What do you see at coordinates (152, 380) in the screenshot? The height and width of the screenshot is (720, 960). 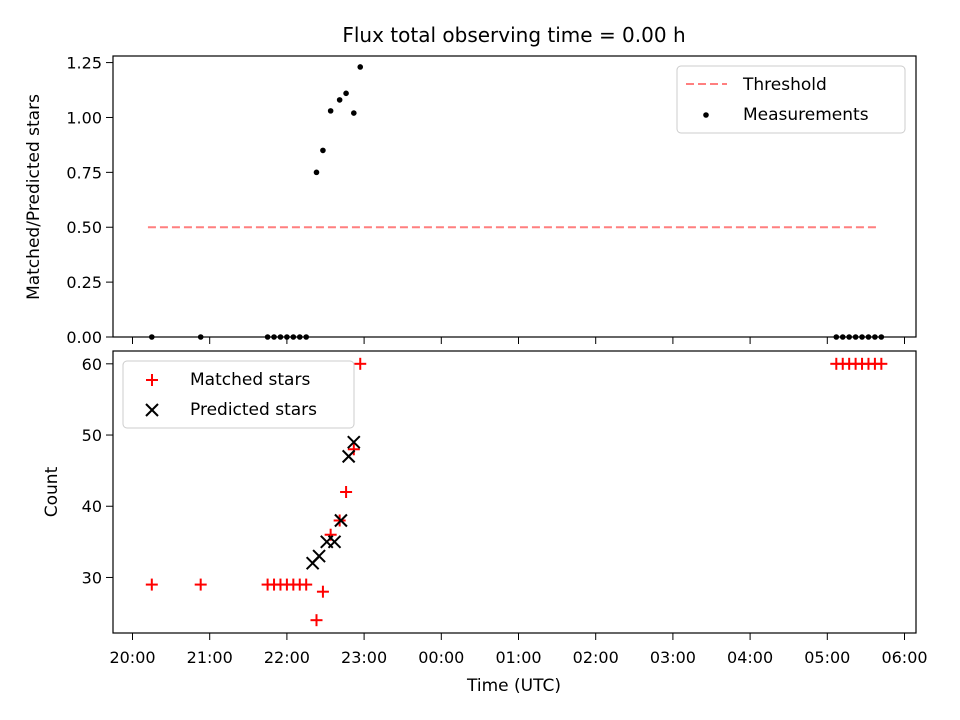 I see `matched-legend-swatch` at bounding box center [152, 380].